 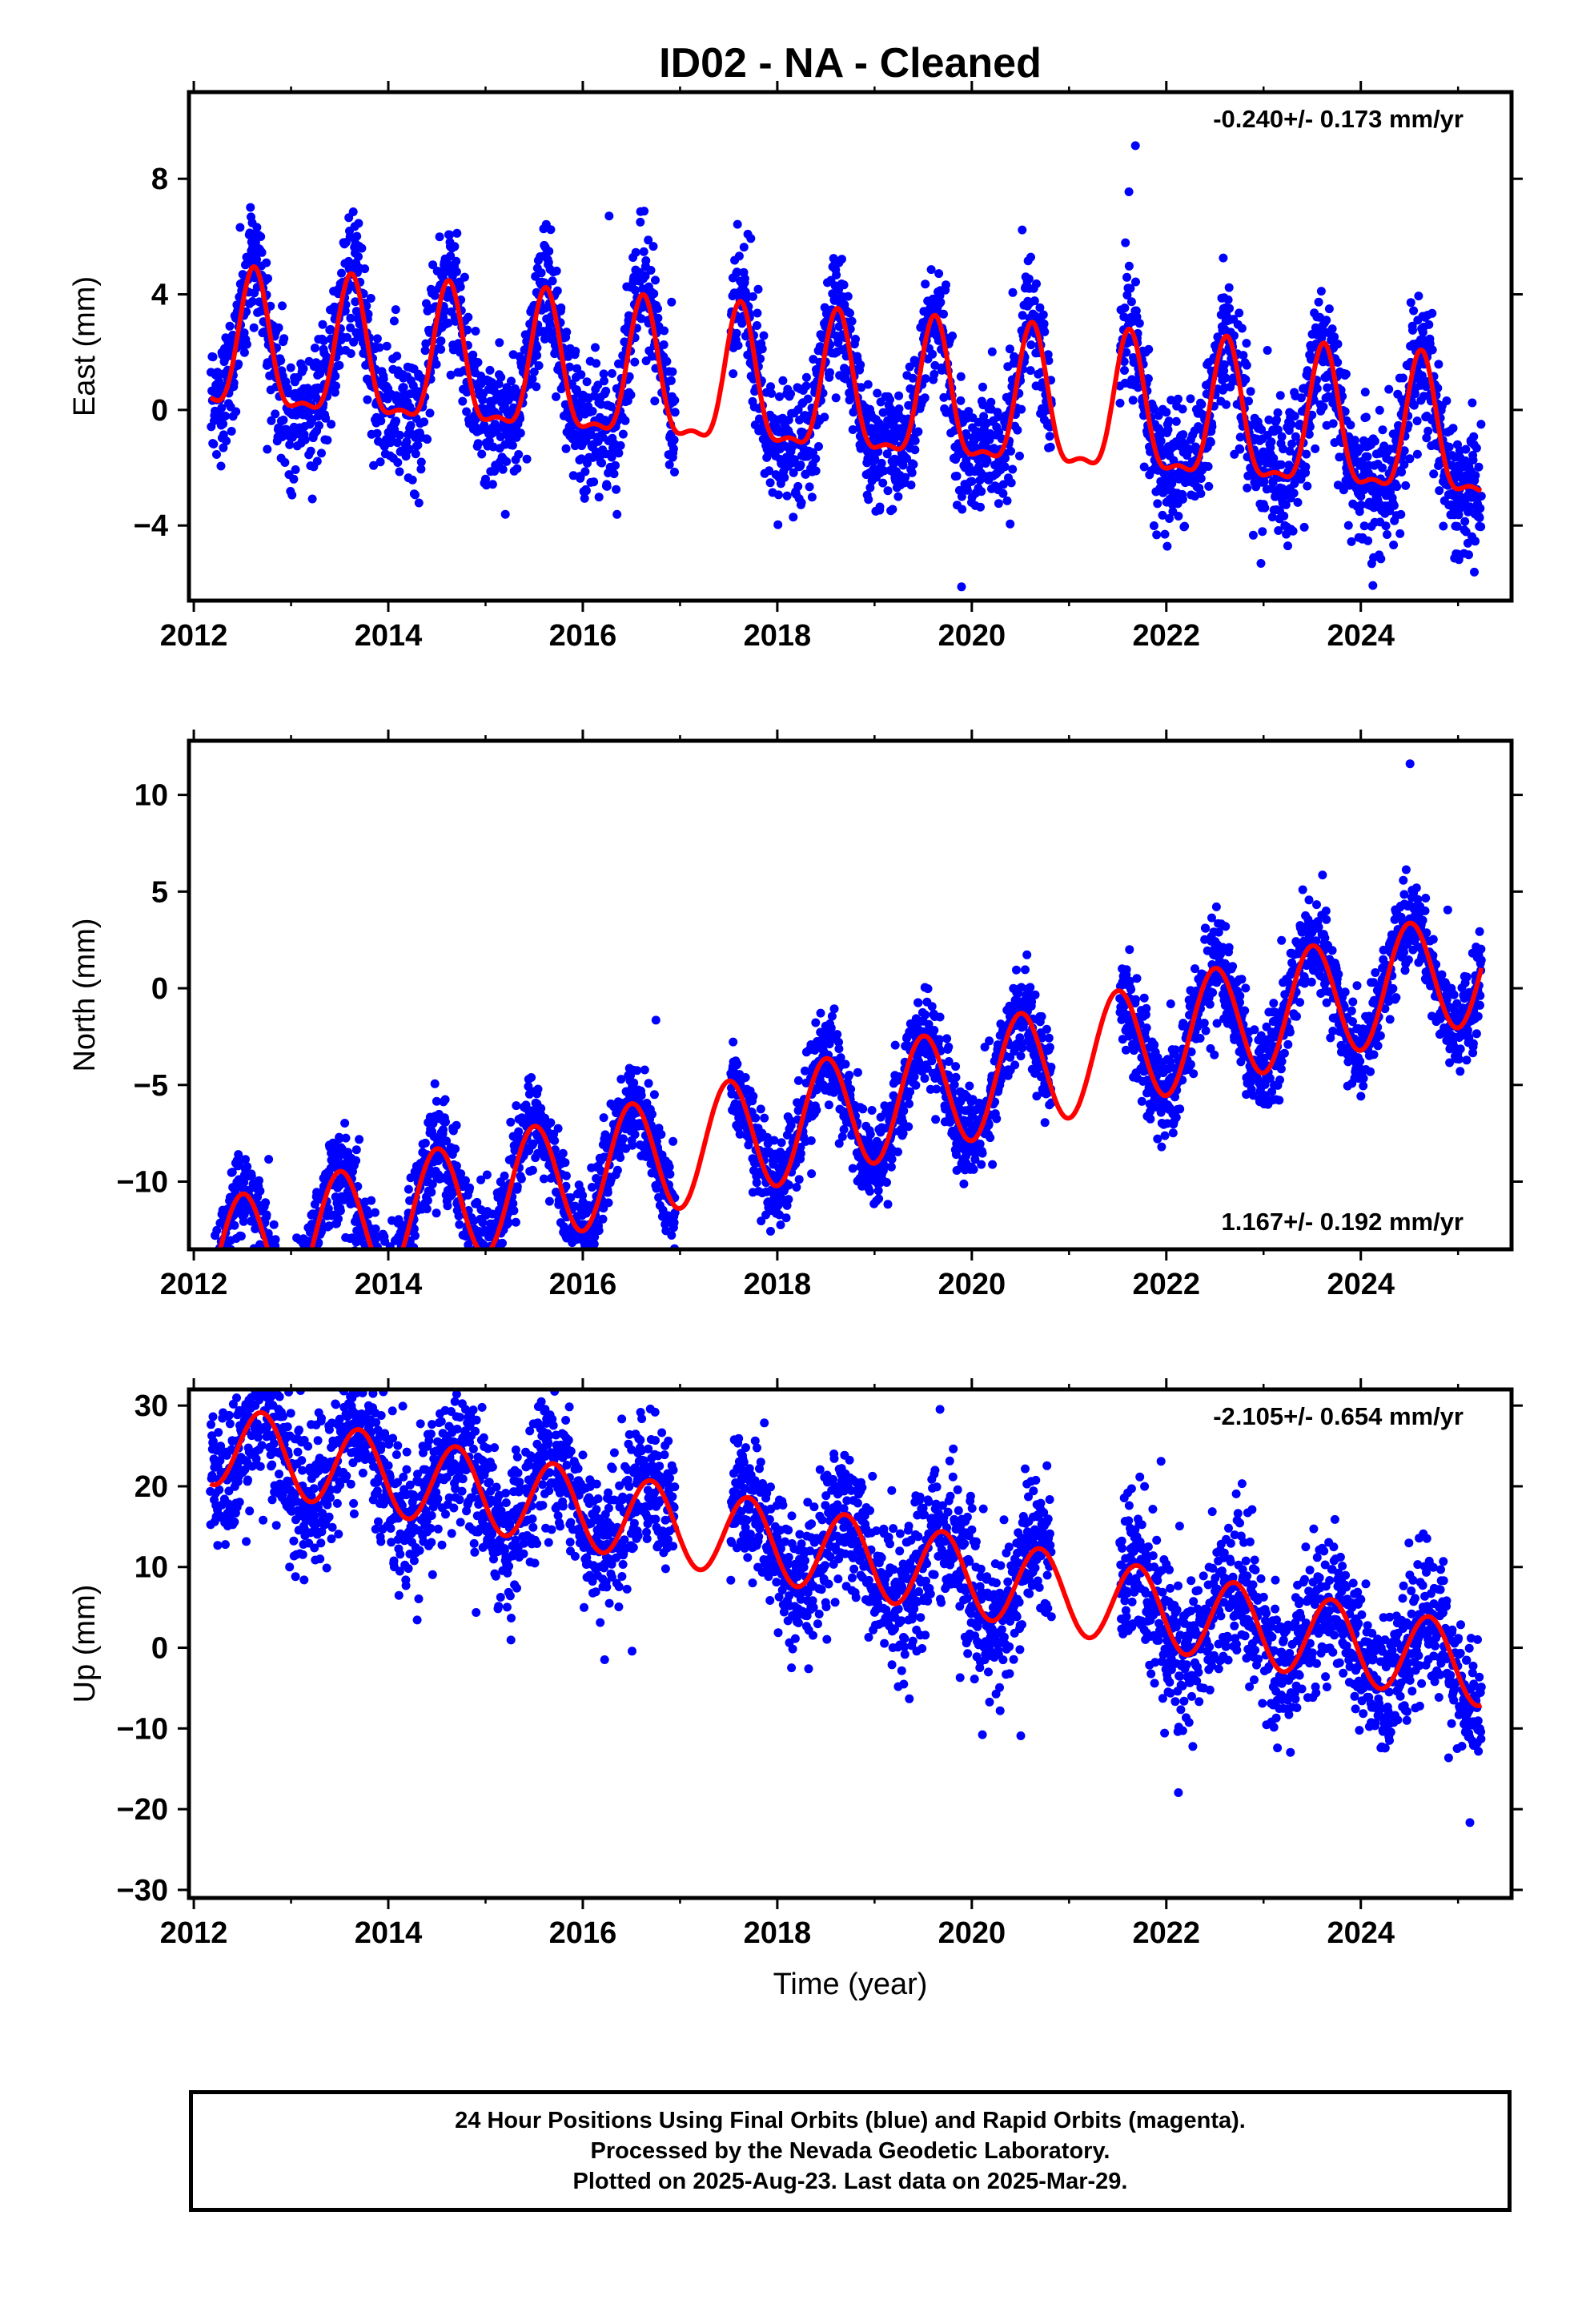 What do you see at coordinates (159, 295) in the screenshot?
I see `y-tick-label: 4` at bounding box center [159, 295].